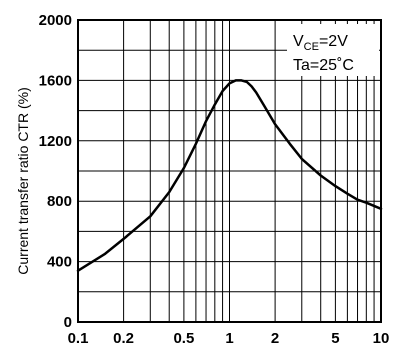 The height and width of the screenshot is (356, 396). Describe the element at coordinates (55, 141) in the screenshot. I see `y-tick-label: 1200` at that location.